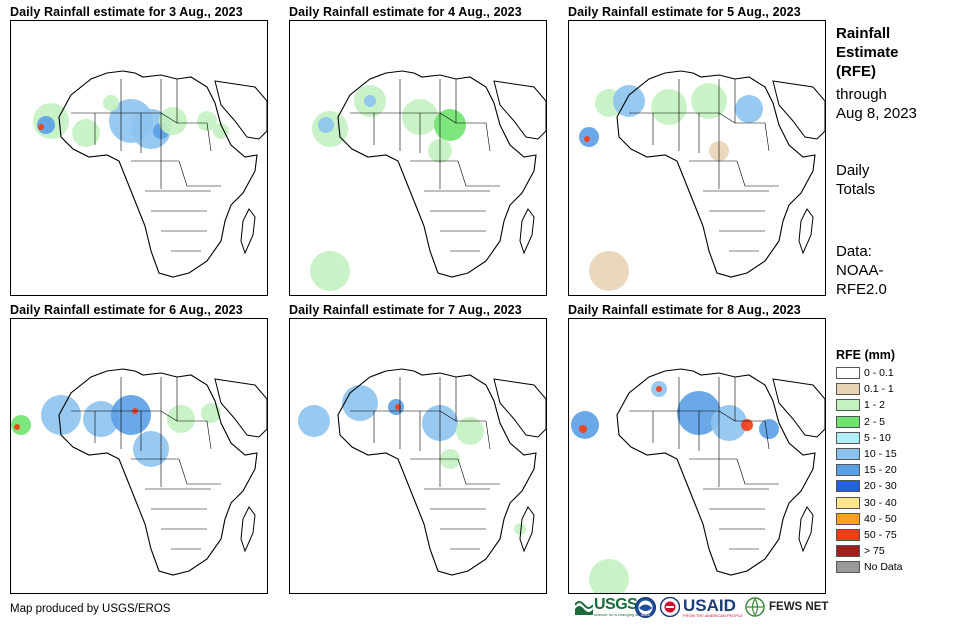 The height and width of the screenshot is (626, 967). Describe the element at coordinates (670, 607) in the screenshot. I see `usaid-seal-icon` at that location.